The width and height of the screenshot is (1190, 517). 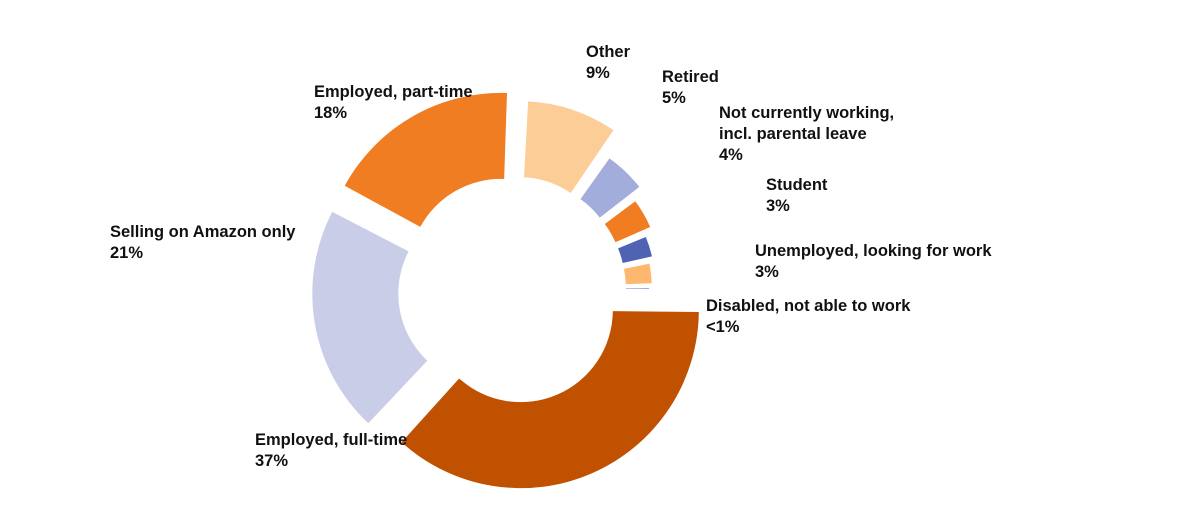 What do you see at coordinates (723, 327) in the screenshot?
I see `slice-value: <1%` at bounding box center [723, 327].